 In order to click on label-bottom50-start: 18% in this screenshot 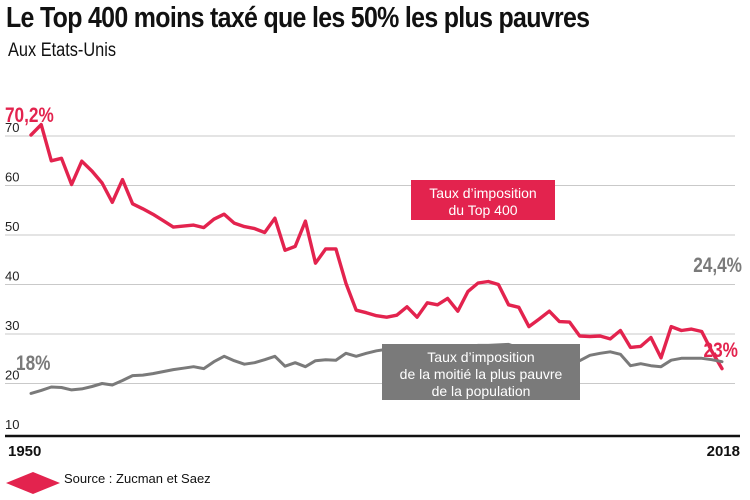, I will do `click(33, 364)`.